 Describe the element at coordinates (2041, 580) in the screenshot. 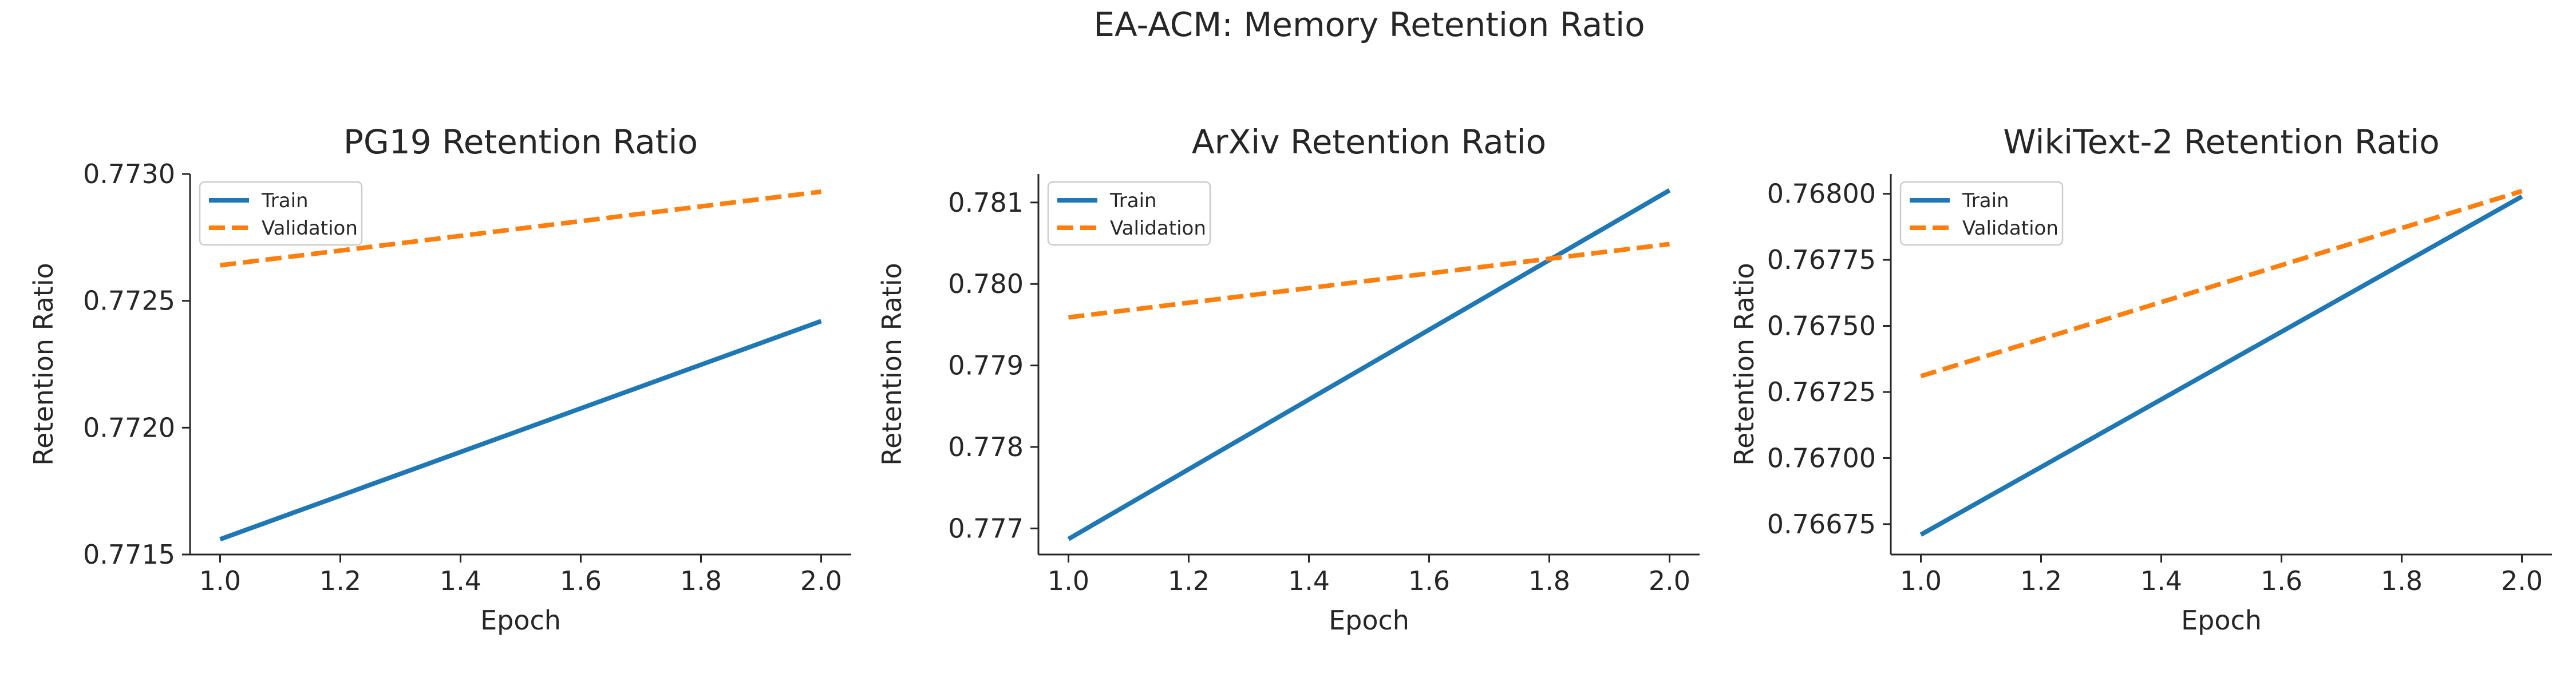

I see `x-tick-label-wikitext2: 1.2` at that location.